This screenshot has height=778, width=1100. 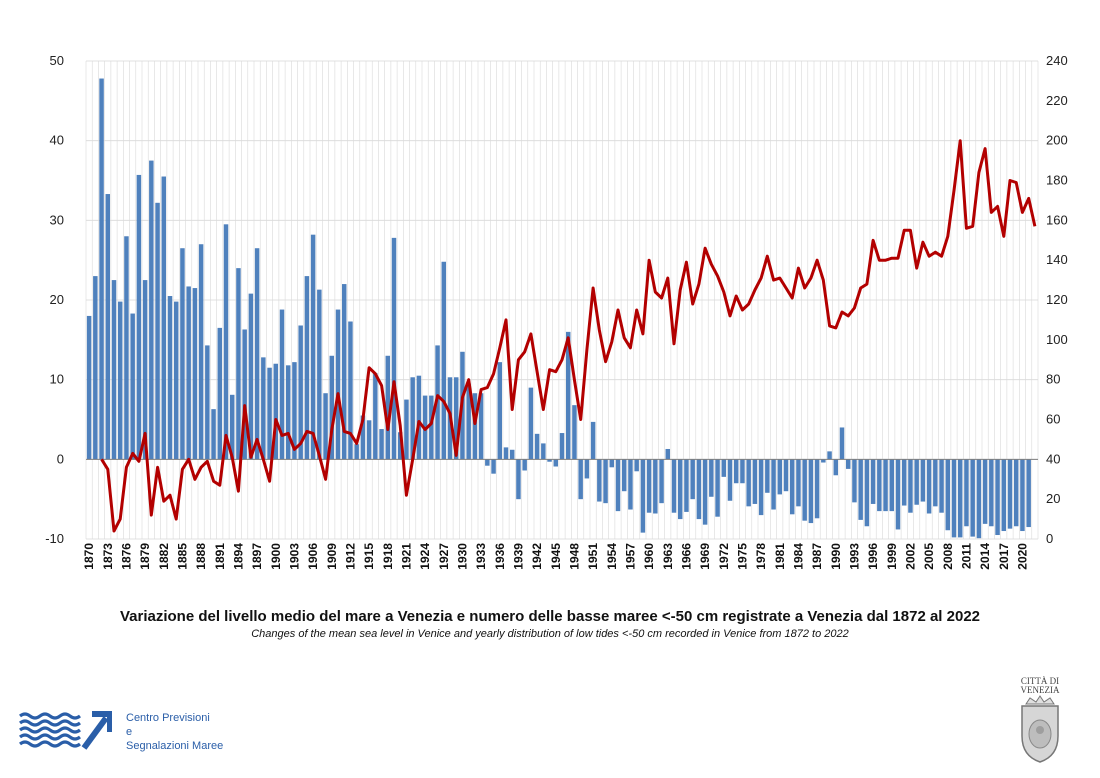 I want to click on y-left-tick-label: 10, so click(x=57, y=379).